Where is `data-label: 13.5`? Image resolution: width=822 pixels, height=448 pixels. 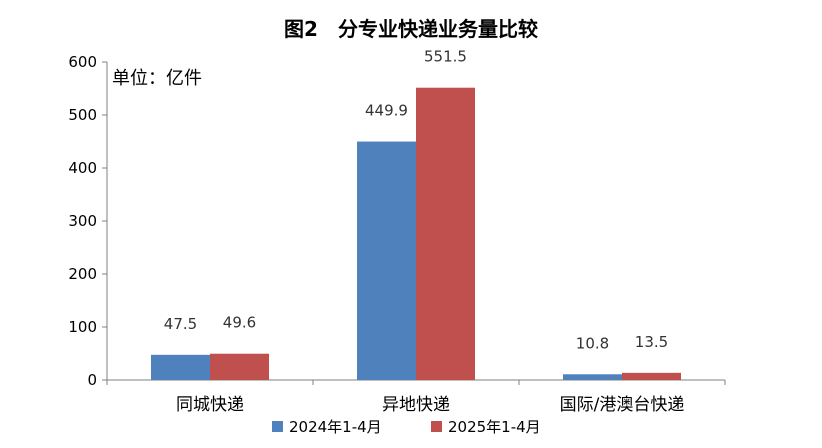
data-label: 13.5 is located at coordinates (651, 342).